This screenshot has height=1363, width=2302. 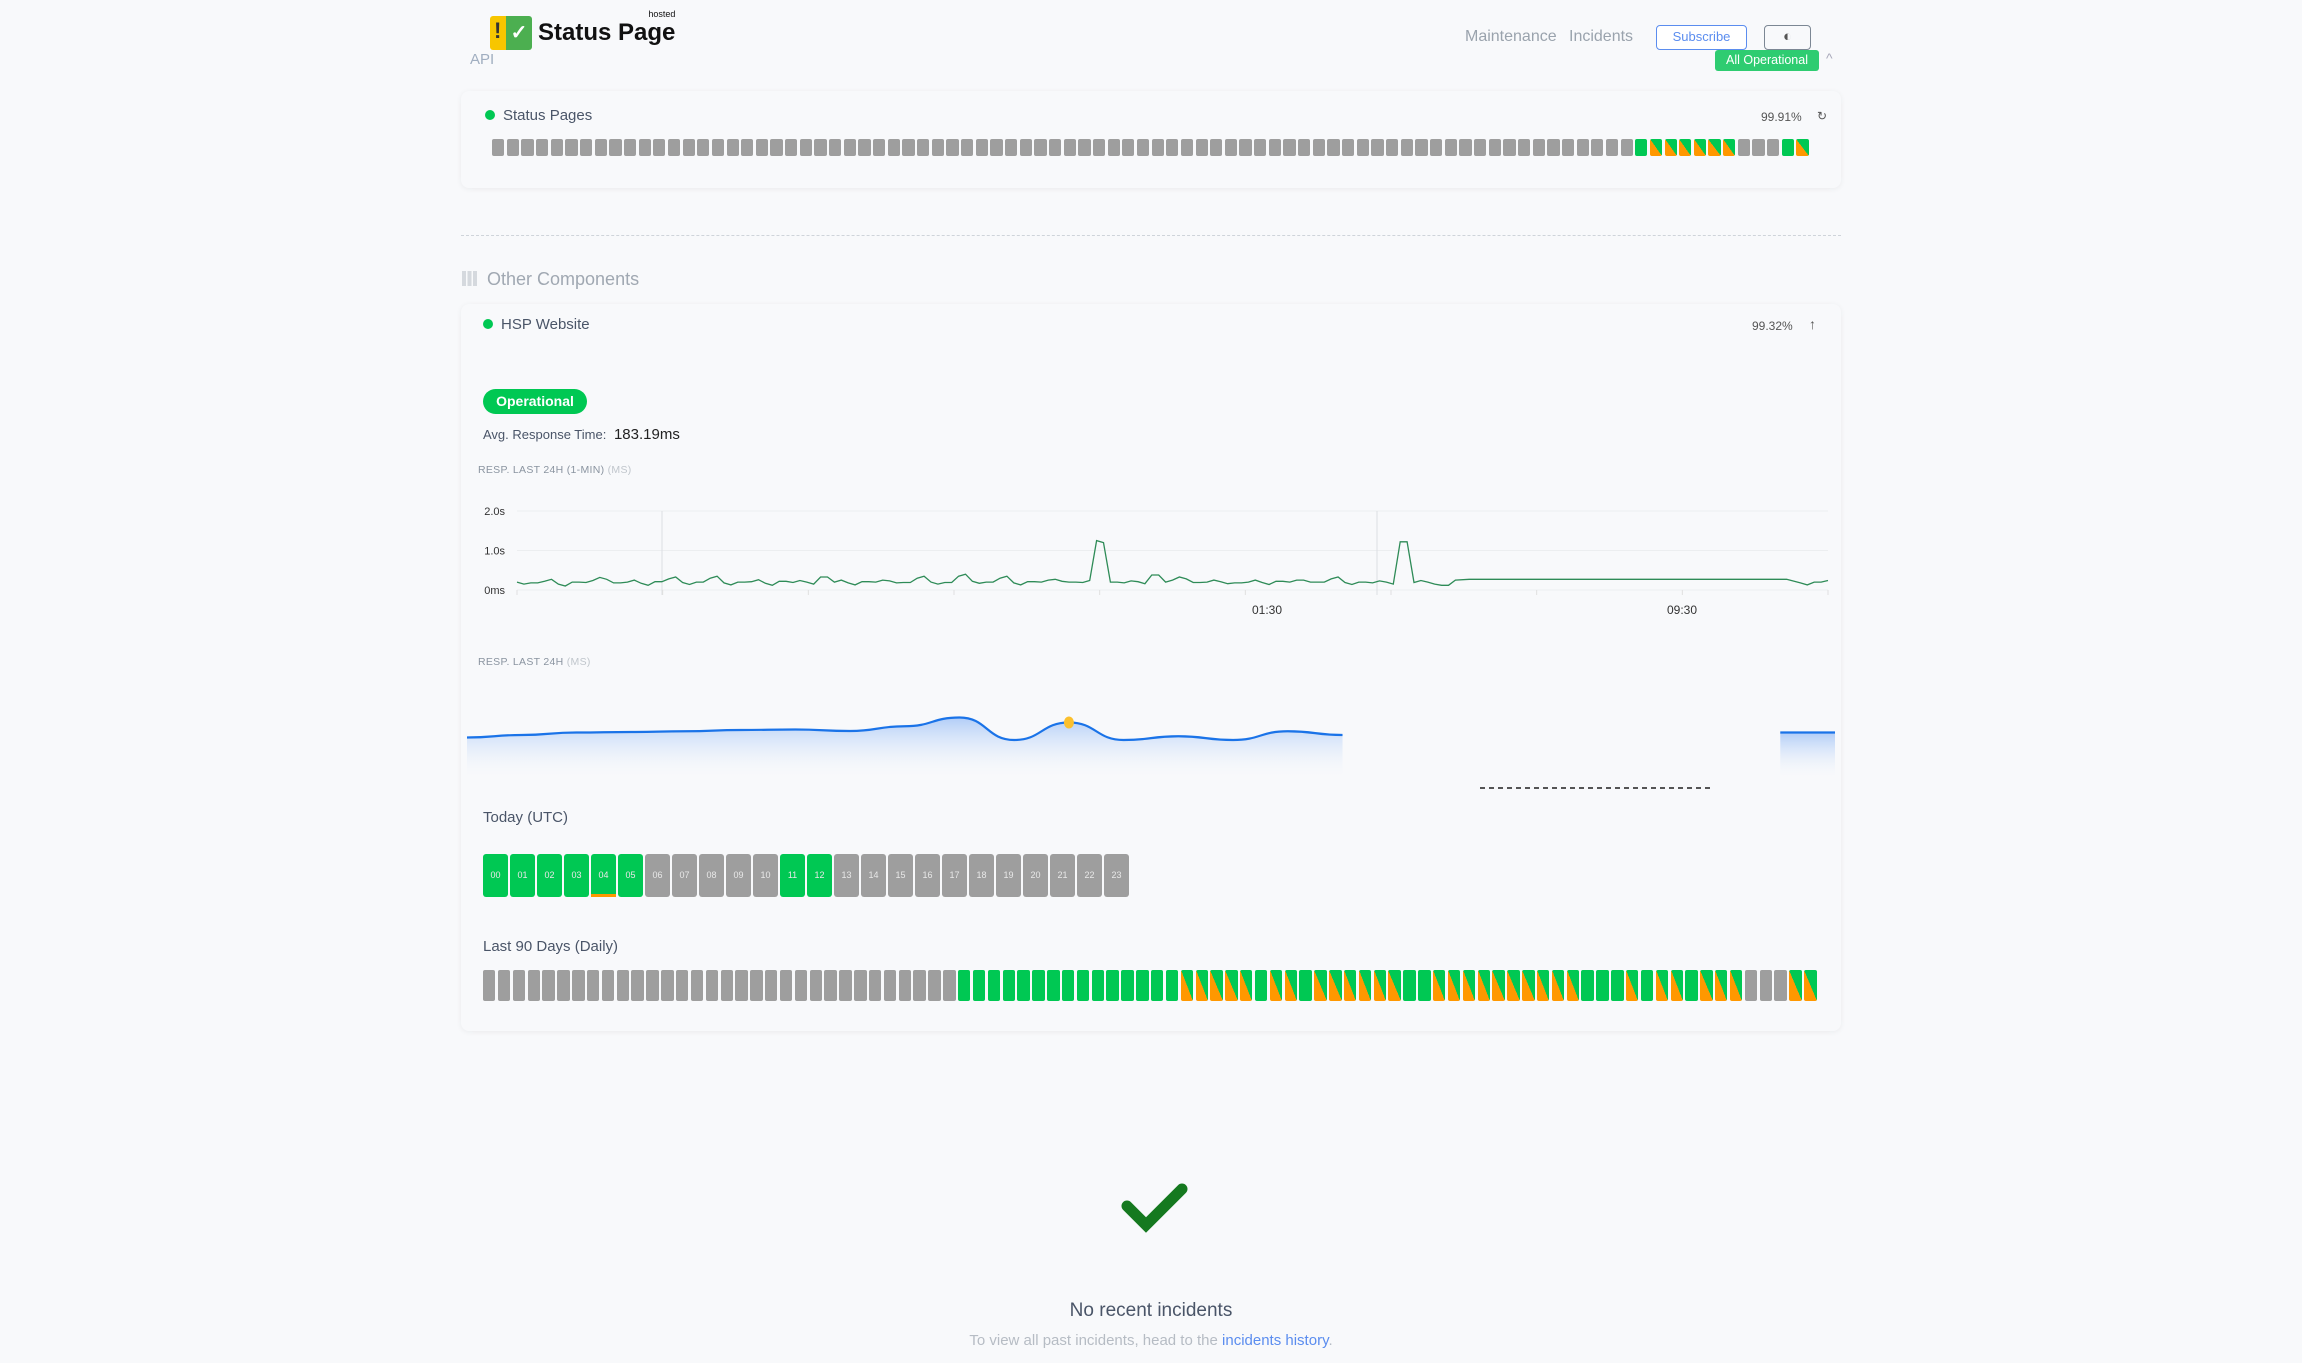 What do you see at coordinates (1812, 324) in the screenshot?
I see `pin-icon: ↑` at bounding box center [1812, 324].